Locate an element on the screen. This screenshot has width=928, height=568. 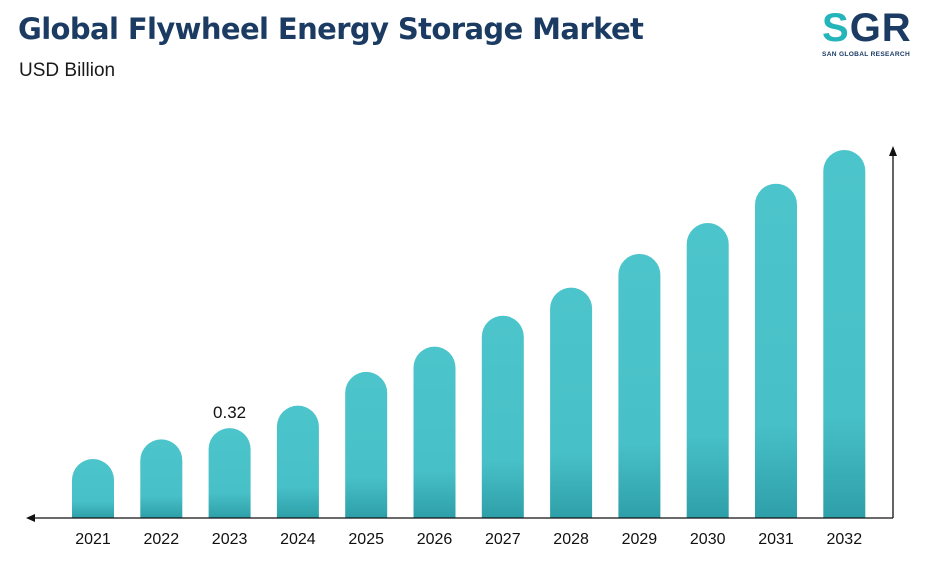
bar-2029 is located at coordinates (639, 385).